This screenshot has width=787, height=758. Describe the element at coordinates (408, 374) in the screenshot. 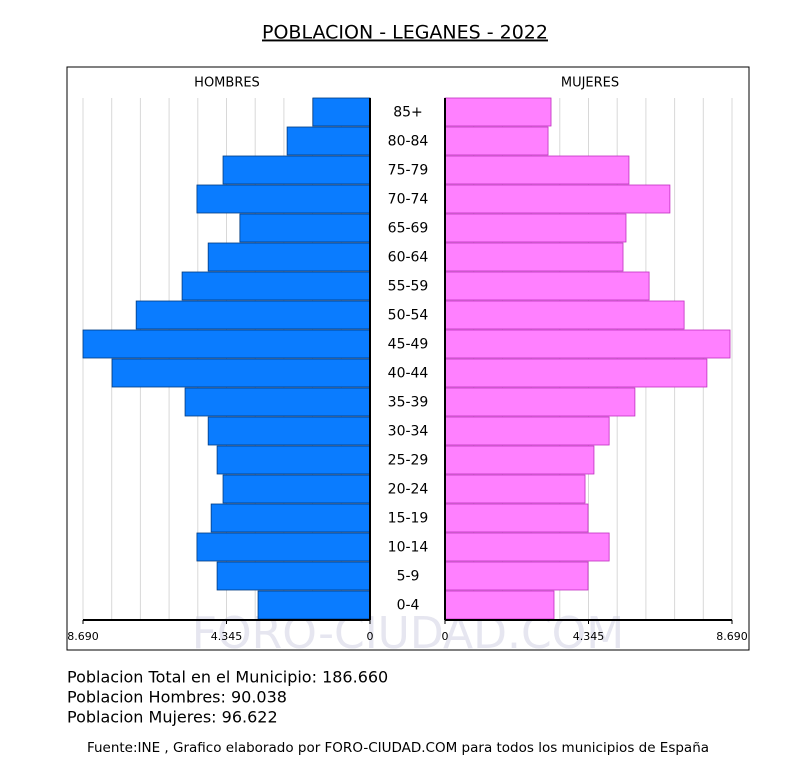

I see `category-label: 40-44` at that location.